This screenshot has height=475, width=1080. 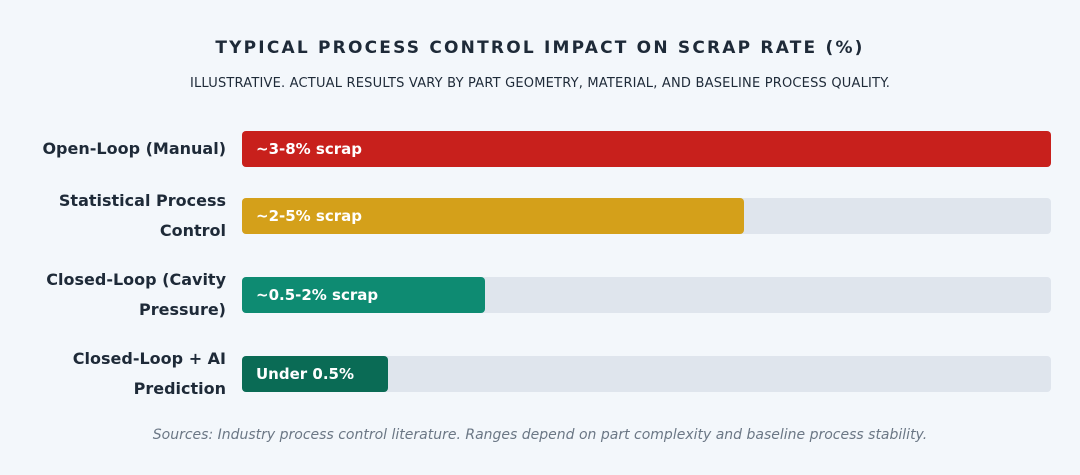 I want to click on bar-track: ~2-5% scrap, so click(x=646, y=216).